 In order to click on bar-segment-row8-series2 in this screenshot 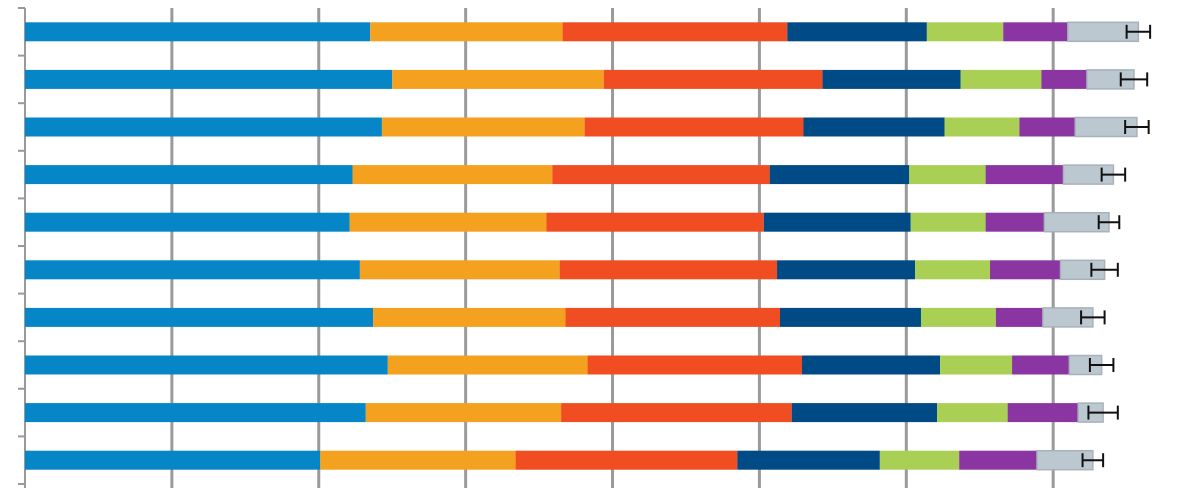, I will do `click(676, 413)`.